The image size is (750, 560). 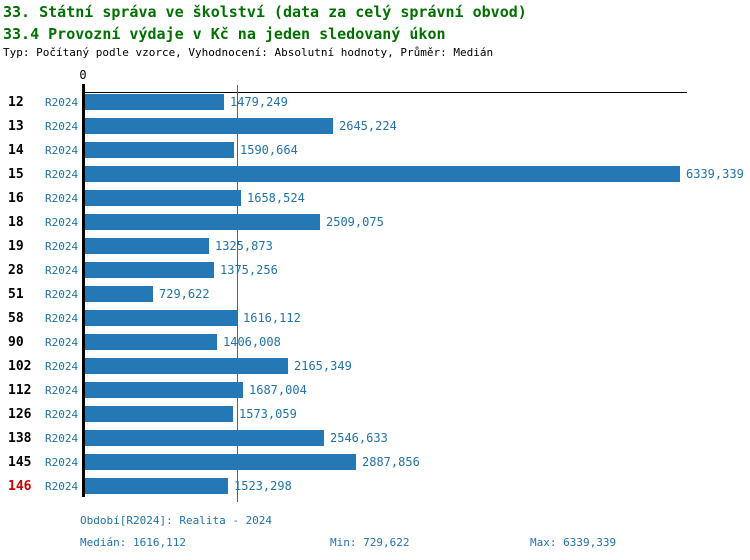 What do you see at coordinates (263, 486) in the screenshot?
I see `bar-value-label: 1523,298` at bounding box center [263, 486].